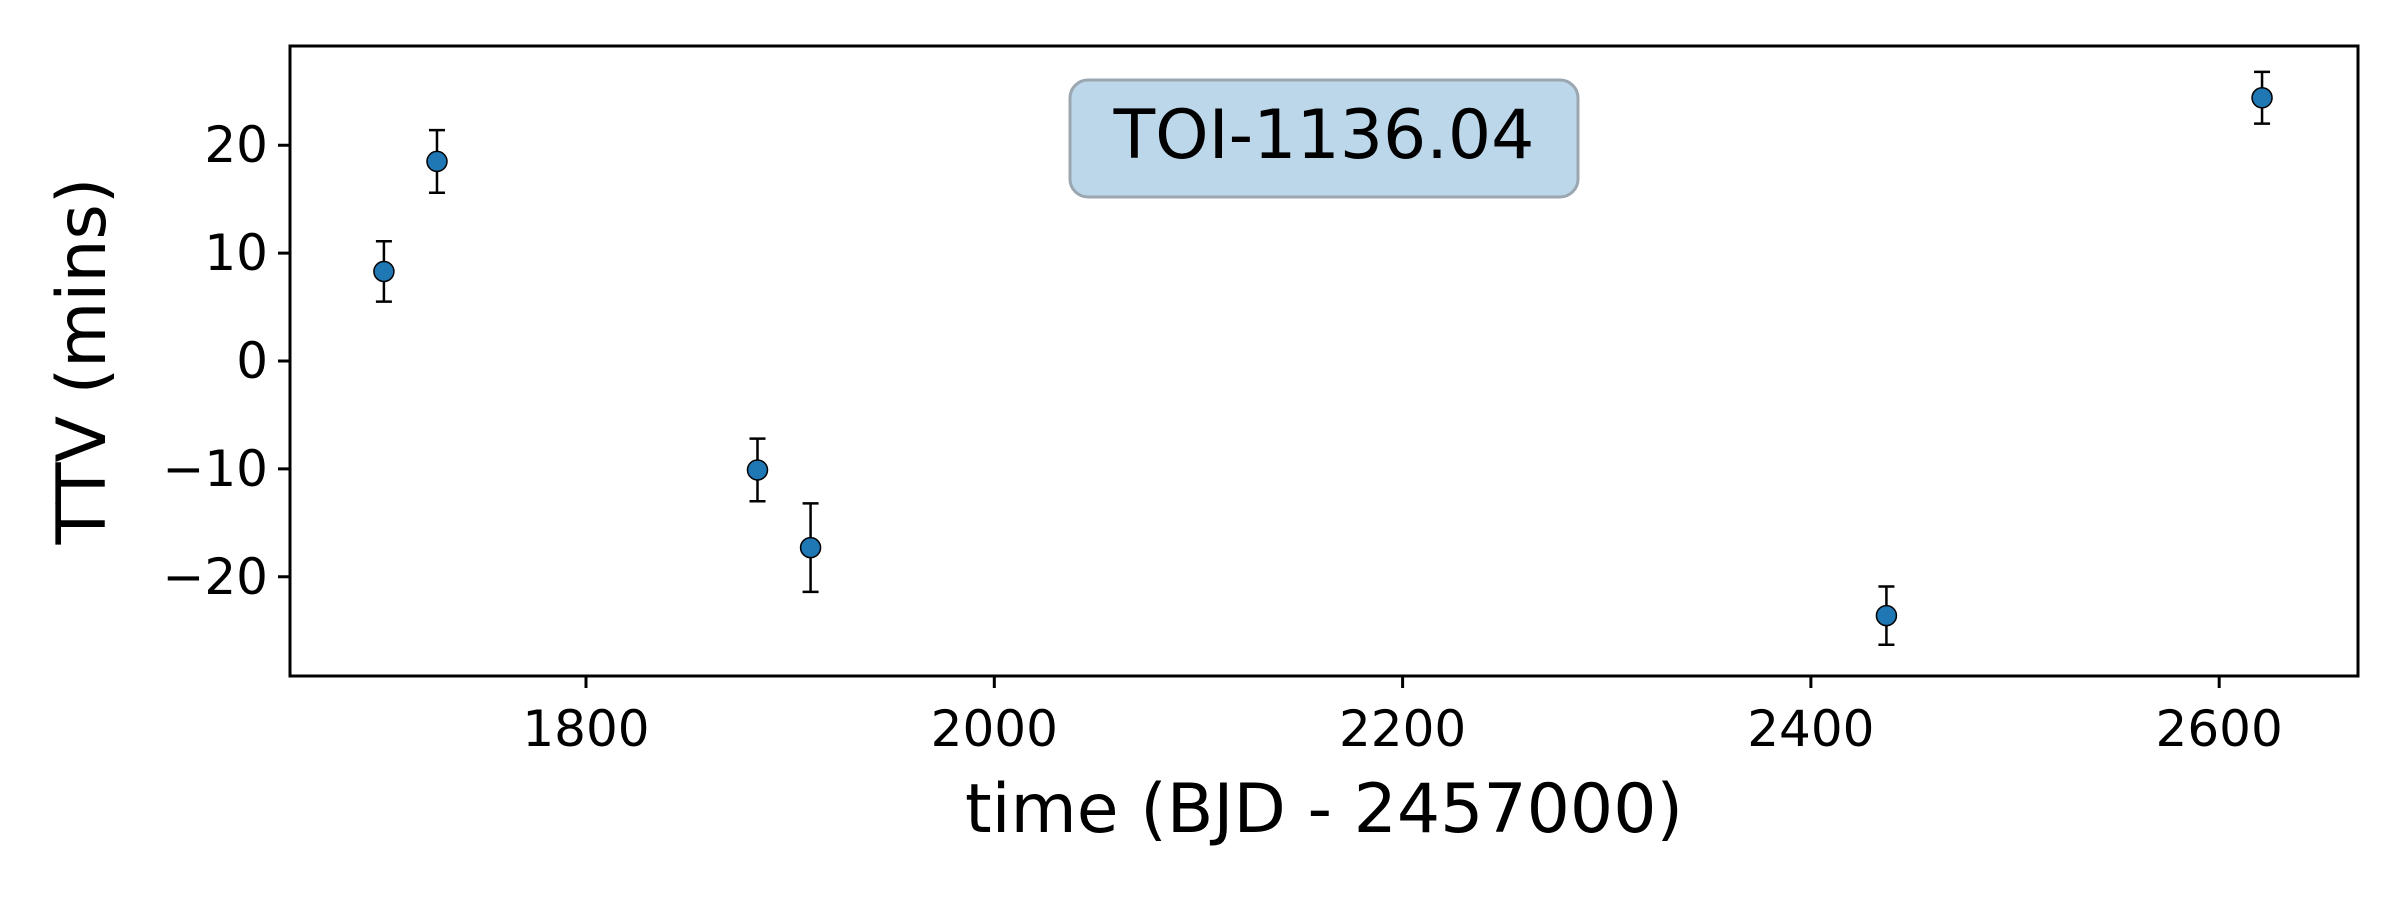  I want to click on x-tick-label: 2200, so click(1402, 729).